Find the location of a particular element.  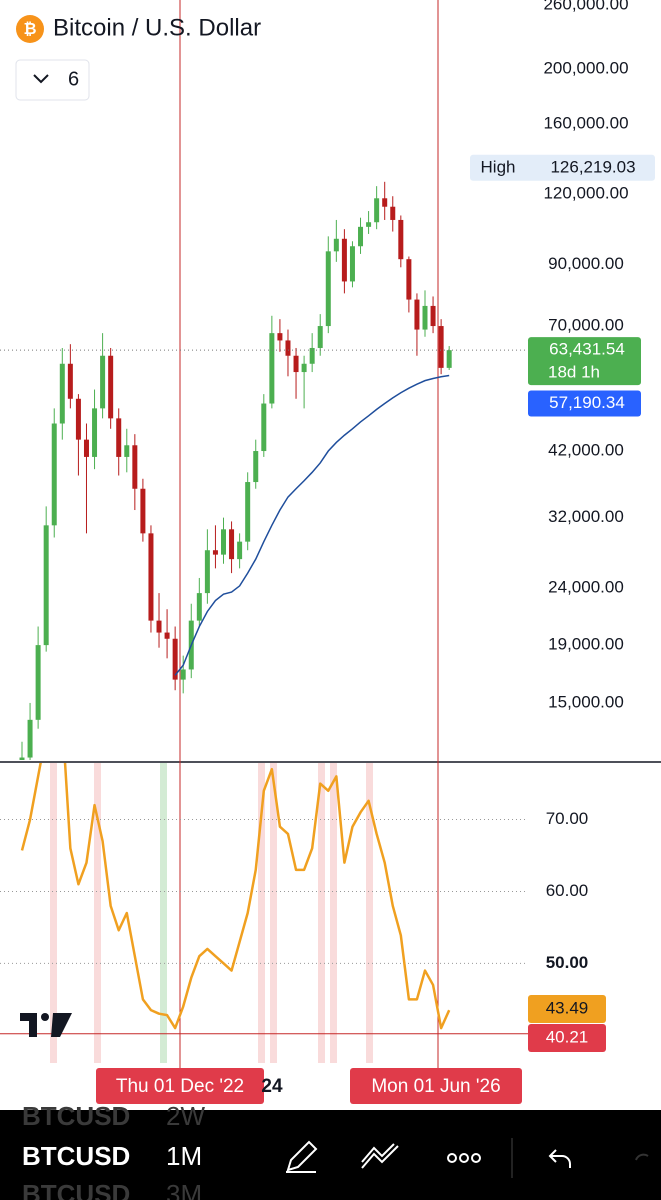

lines-icon is located at coordinates (380, 1156).